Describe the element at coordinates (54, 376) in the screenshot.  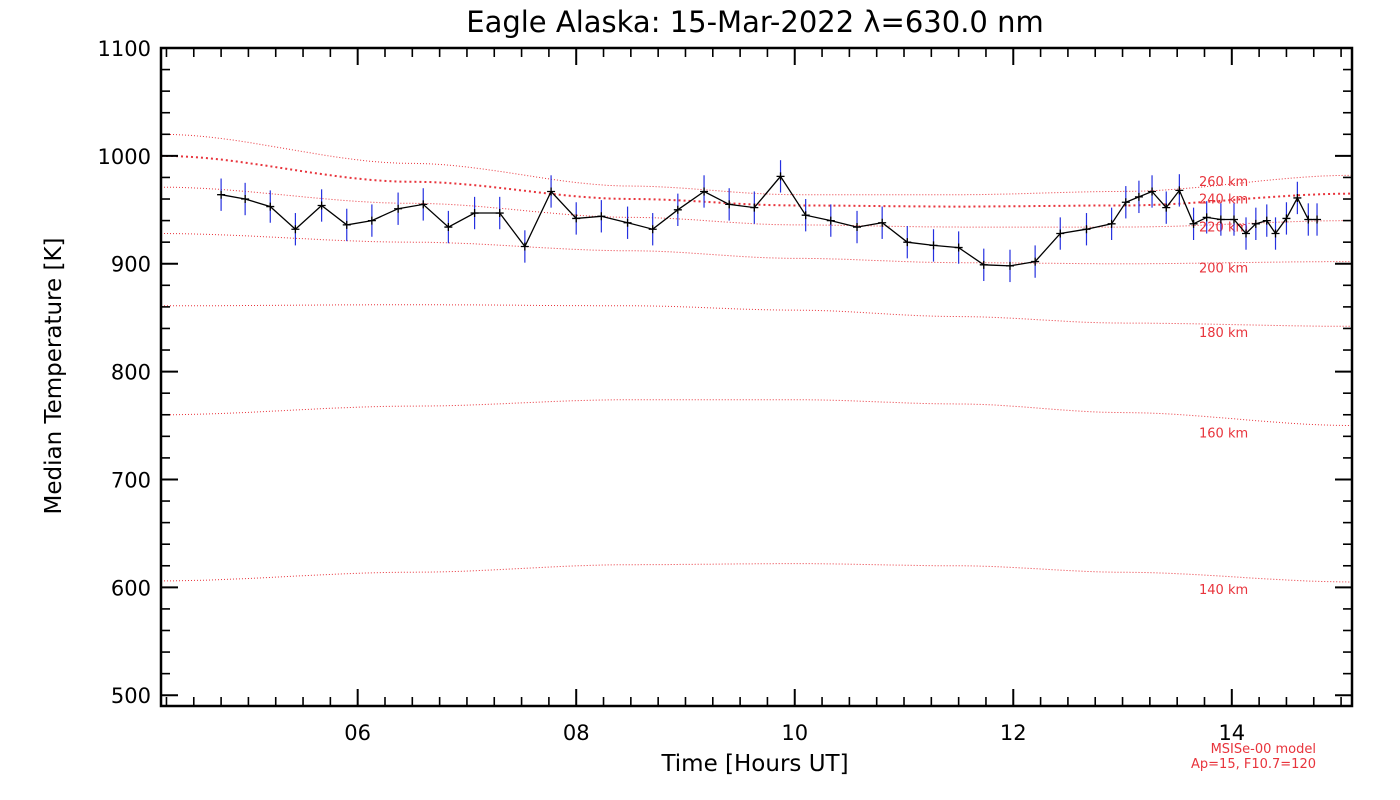
I see `y-axis-label: Median Temperature [K]` at that location.